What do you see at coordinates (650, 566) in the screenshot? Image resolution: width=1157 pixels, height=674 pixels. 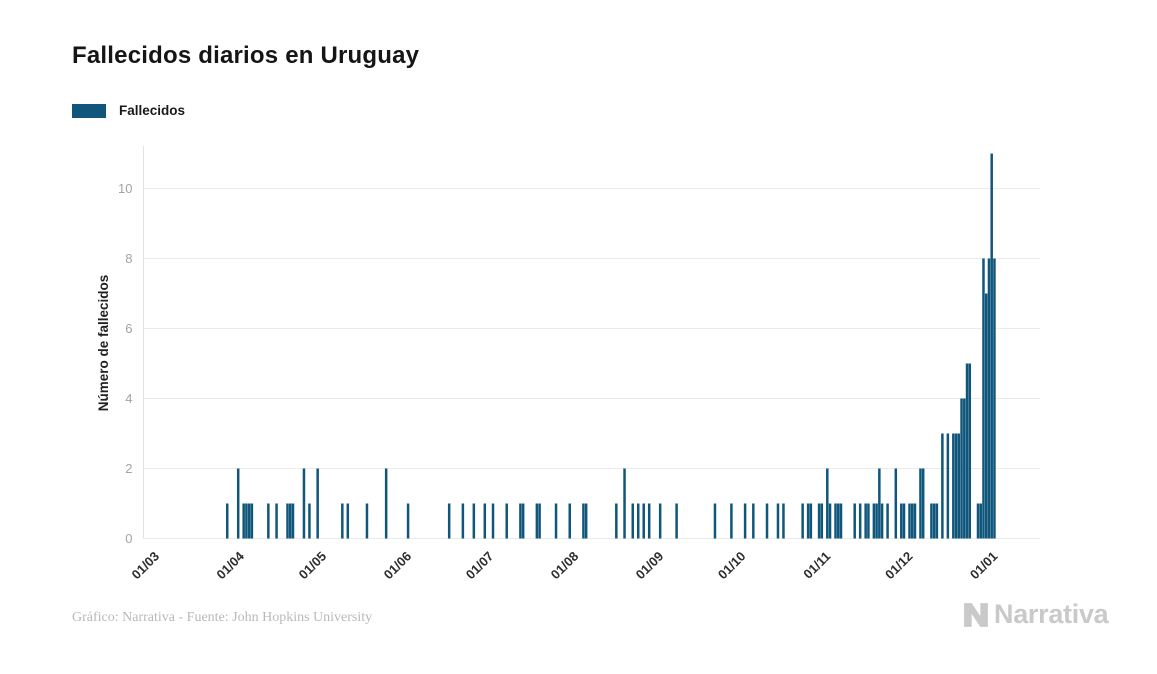 I see `x-tick-label: 01/09` at bounding box center [650, 566].